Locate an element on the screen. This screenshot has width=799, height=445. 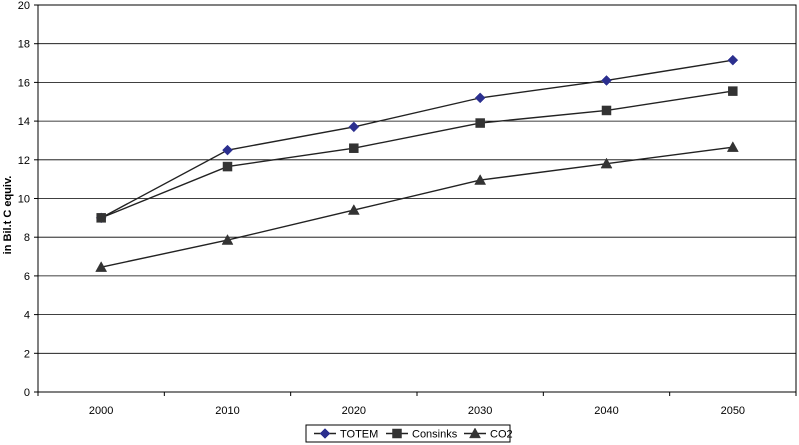
legend-label: Consinks is located at coordinates (435, 435).